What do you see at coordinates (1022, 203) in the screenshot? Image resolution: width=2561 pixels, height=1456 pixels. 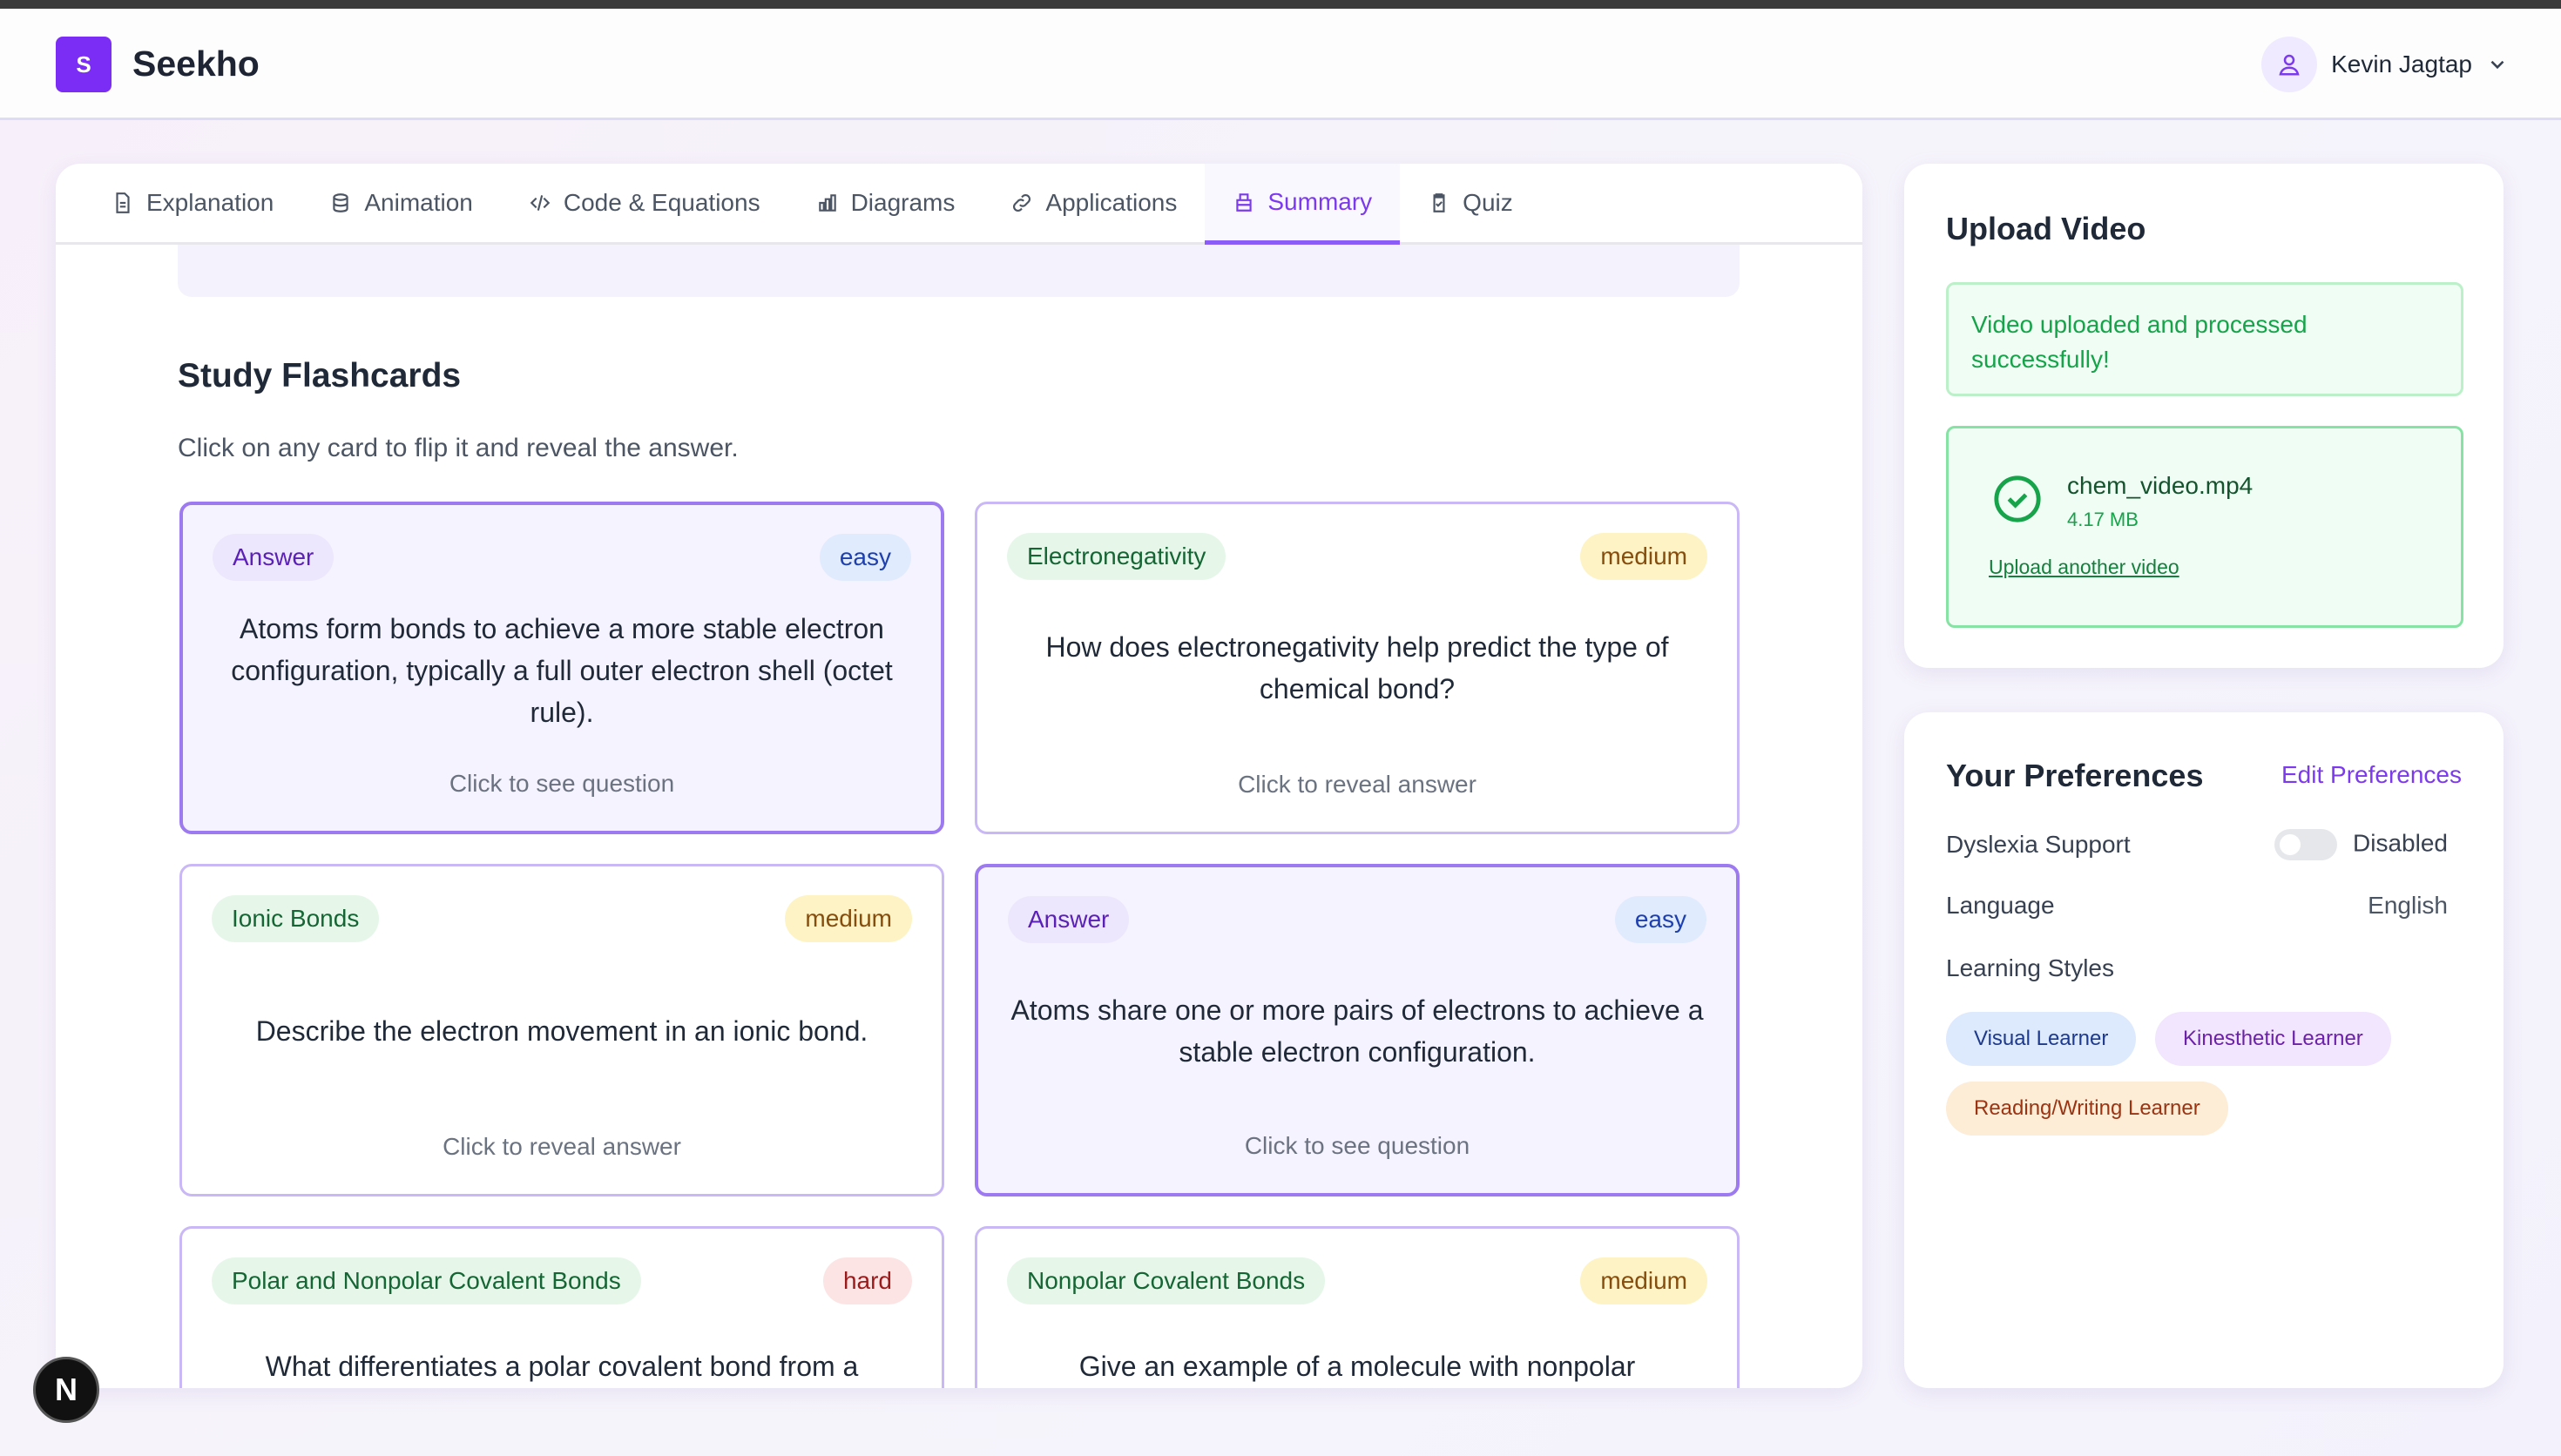 I see `link-icon` at bounding box center [1022, 203].